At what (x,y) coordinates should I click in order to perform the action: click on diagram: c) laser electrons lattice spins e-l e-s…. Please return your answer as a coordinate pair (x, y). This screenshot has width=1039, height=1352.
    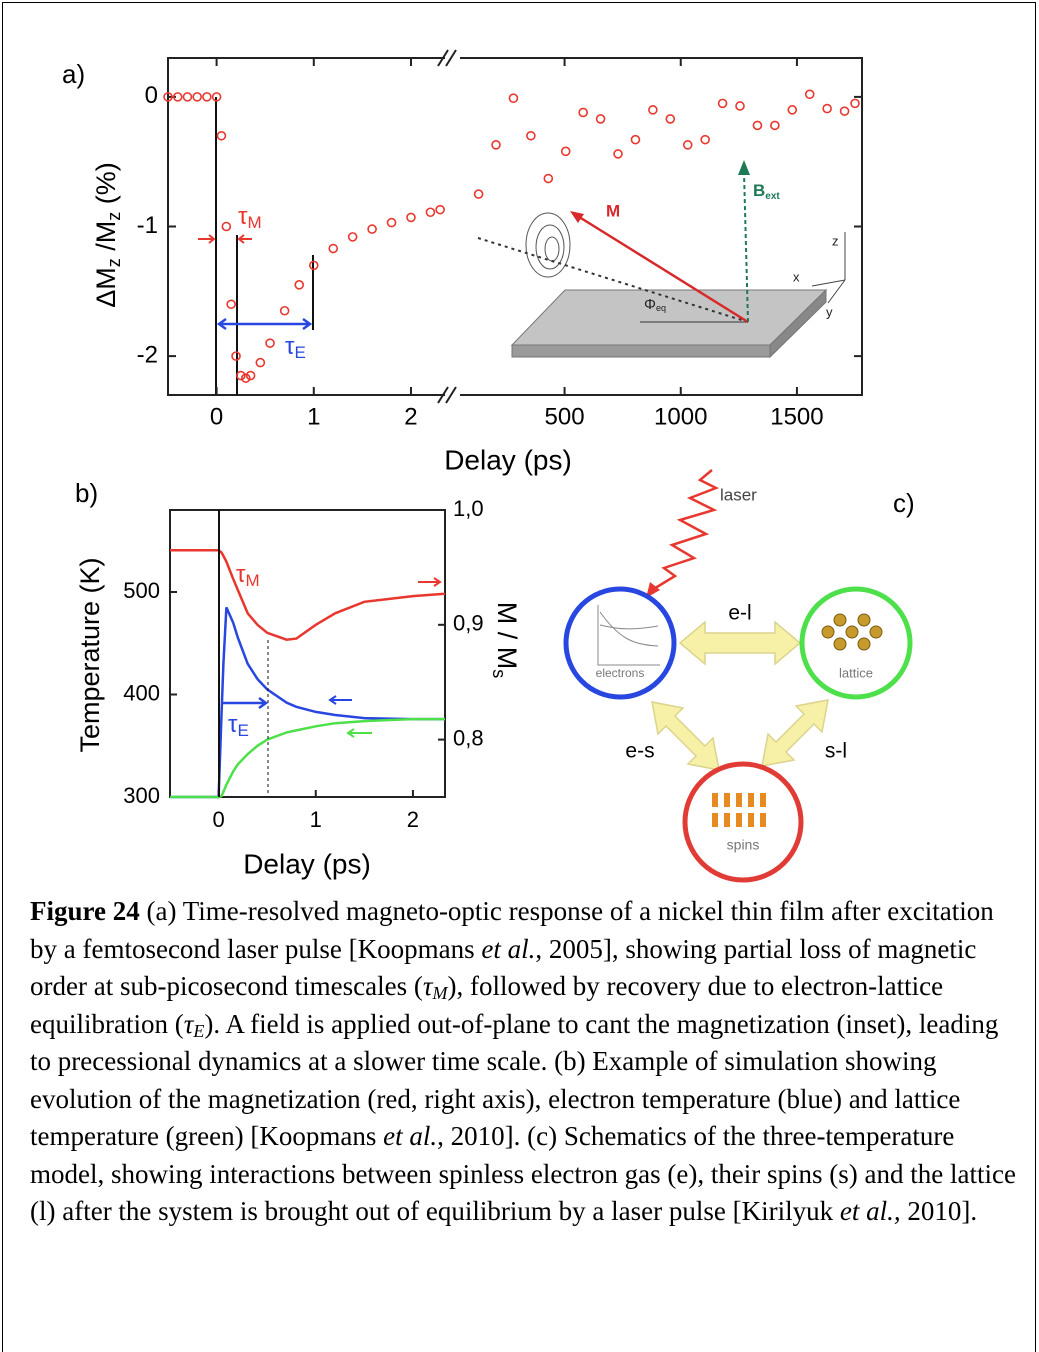
    Looking at the image, I should click on (739, 676).